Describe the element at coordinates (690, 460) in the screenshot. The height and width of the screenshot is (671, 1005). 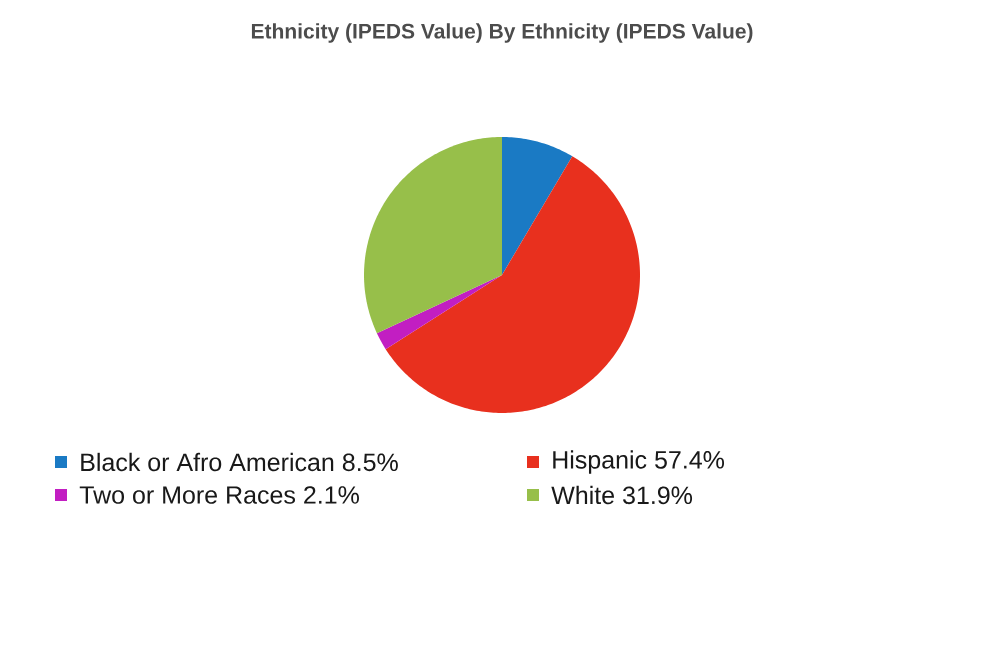
I see `data-label: 57.4%` at that location.